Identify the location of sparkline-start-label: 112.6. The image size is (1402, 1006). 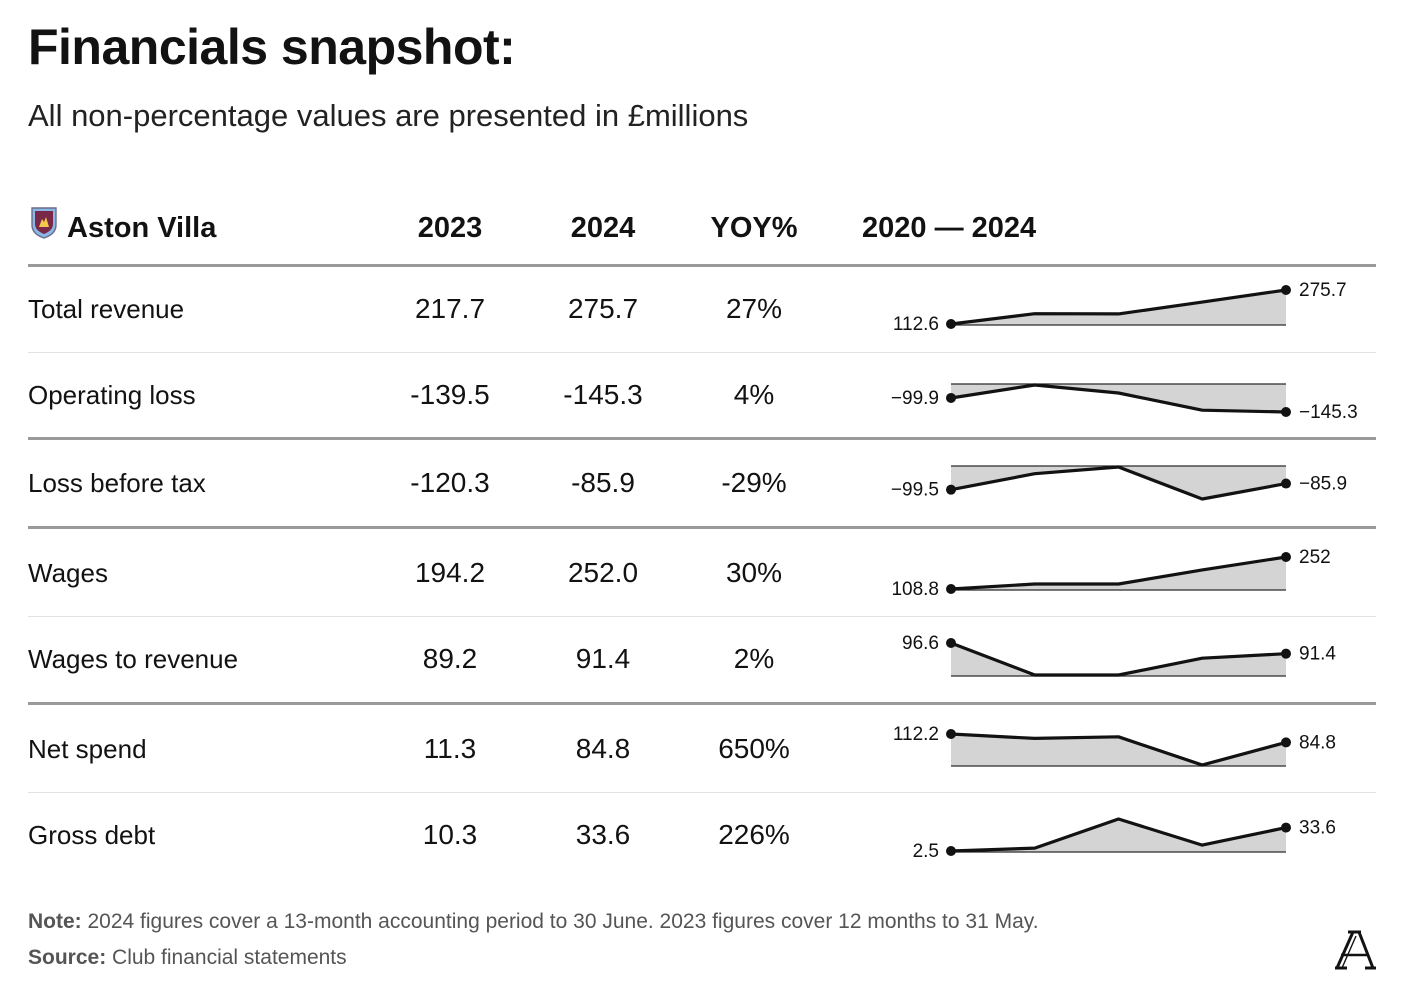
(916, 324).